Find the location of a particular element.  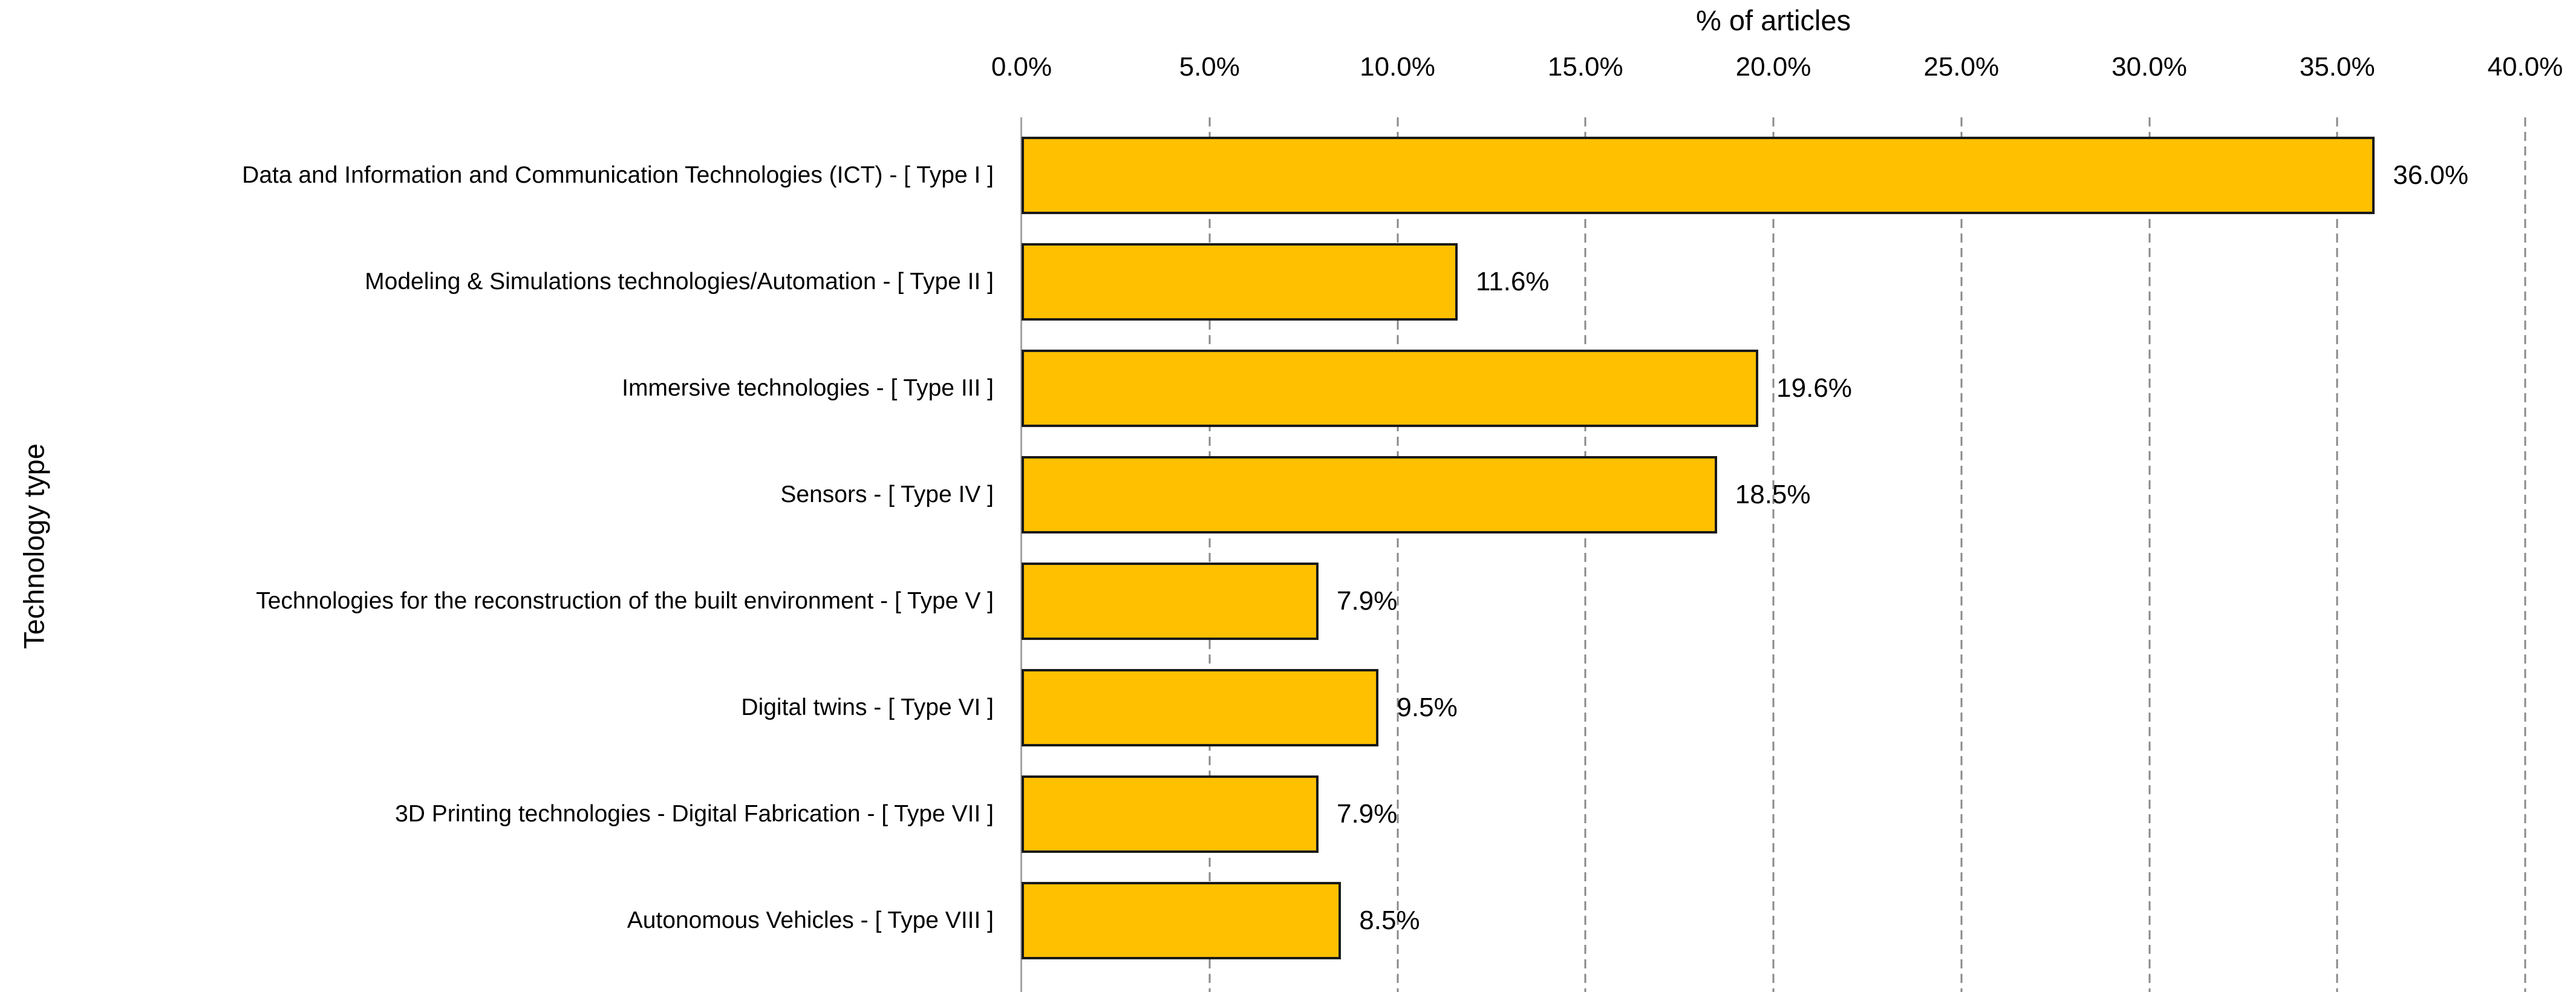

bar-row: 8.5% is located at coordinates (1774, 920).